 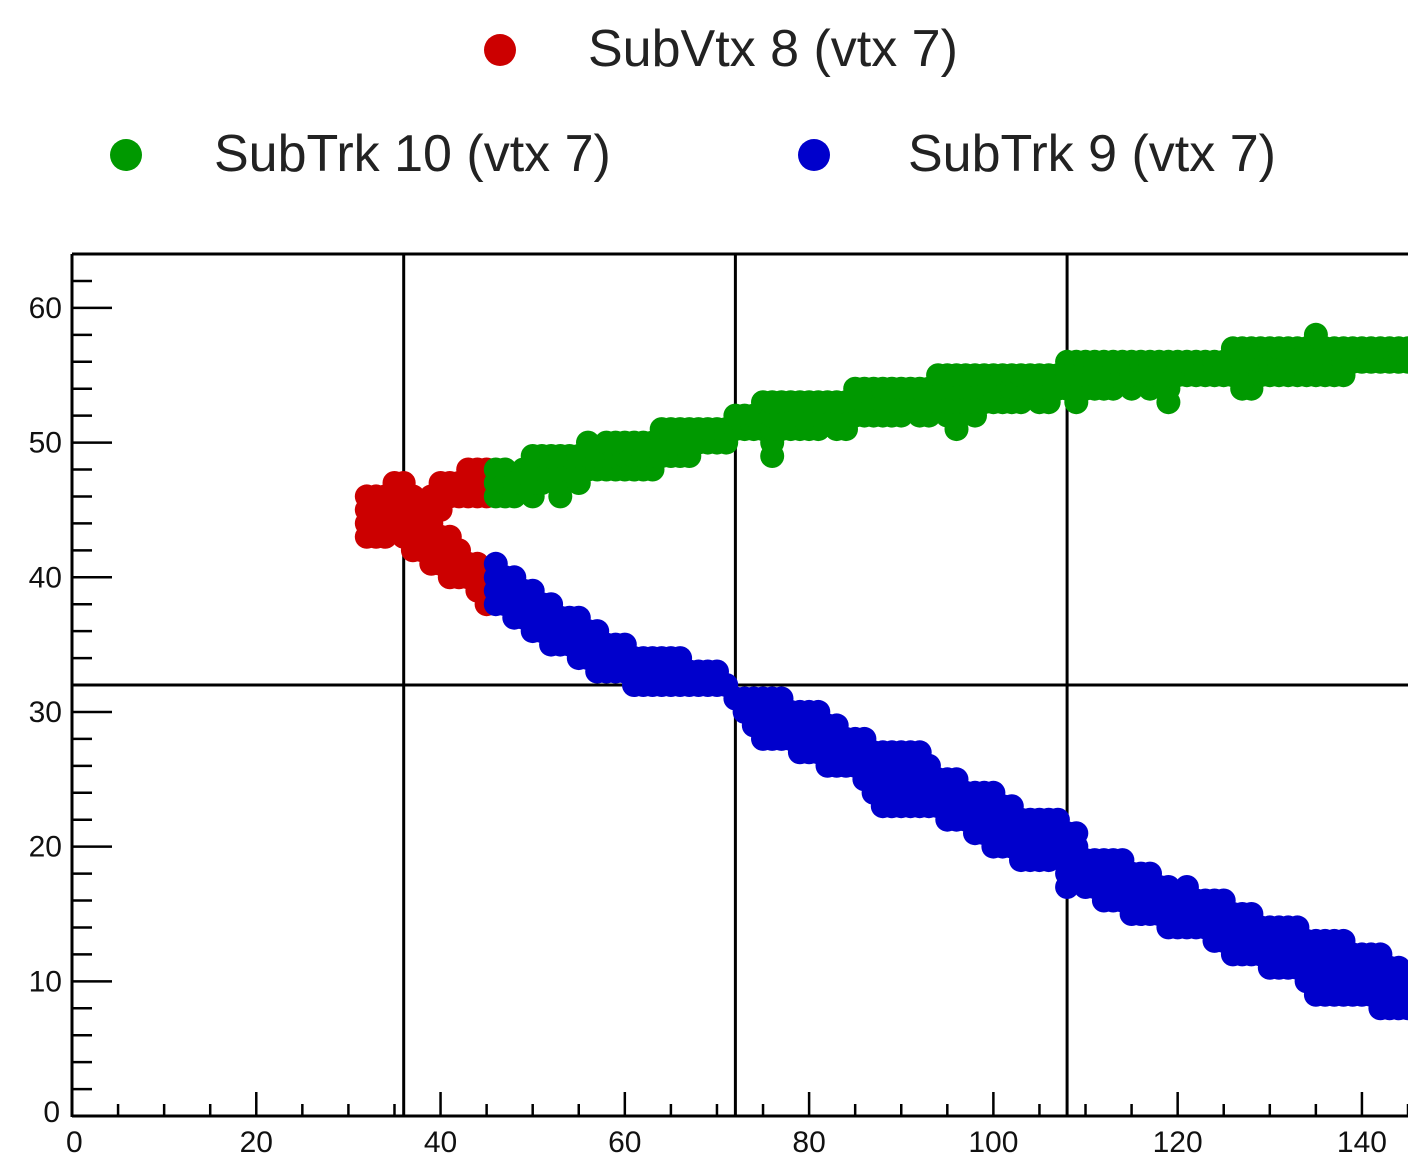 What do you see at coordinates (45, 308) in the screenshot?
I see `y-tick-label: 60` at bounding box center [45, 308].